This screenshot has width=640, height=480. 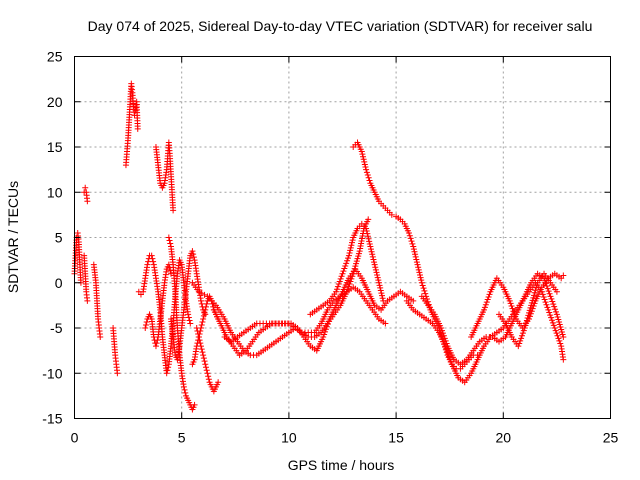 I want to click on y-tick-label: 25, so click(x=55, y=57).